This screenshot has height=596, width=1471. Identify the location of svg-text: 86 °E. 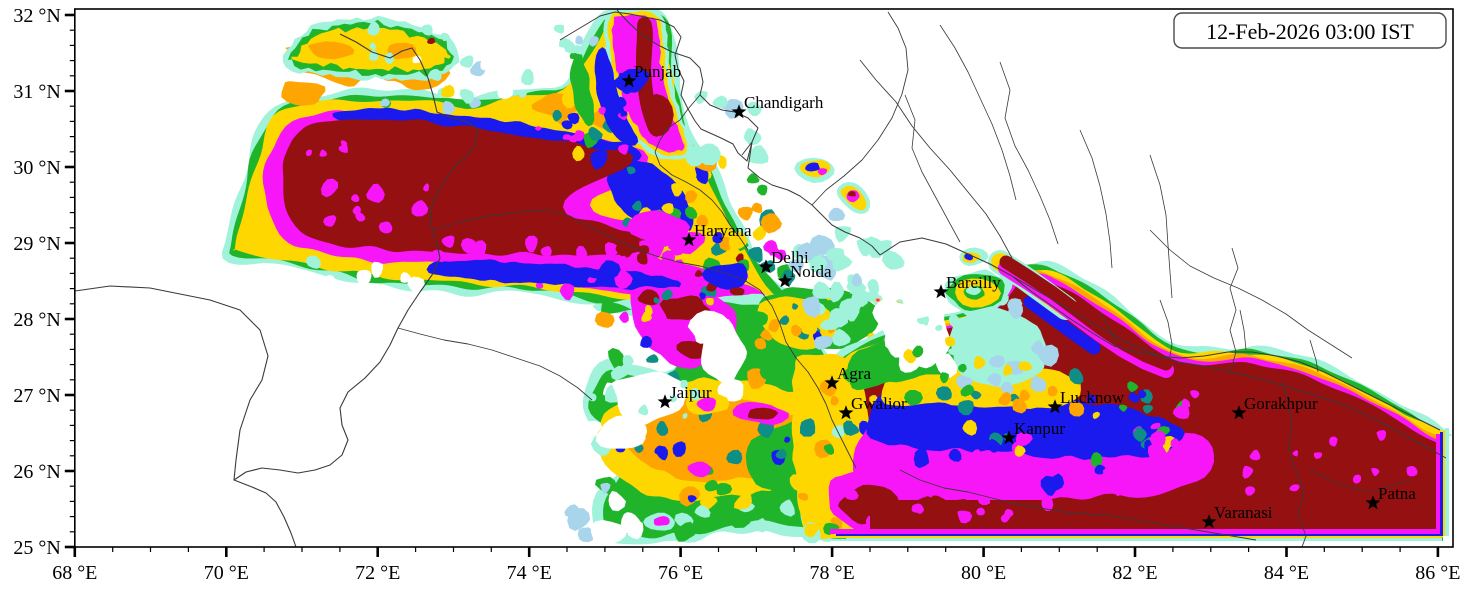
(1437, 573).